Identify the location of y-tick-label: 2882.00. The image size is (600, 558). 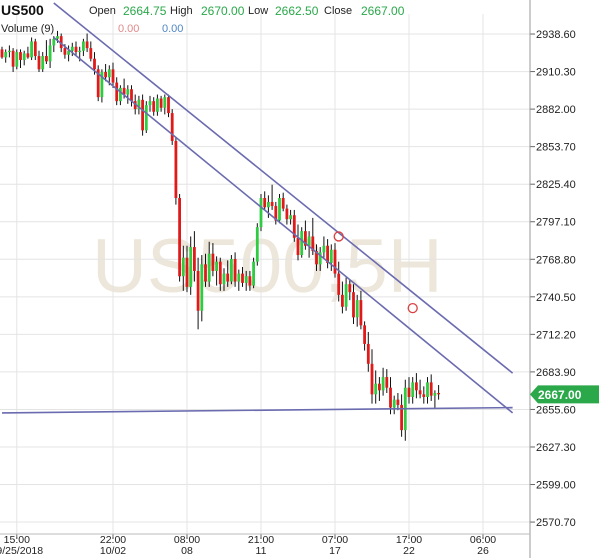
(556, 110).